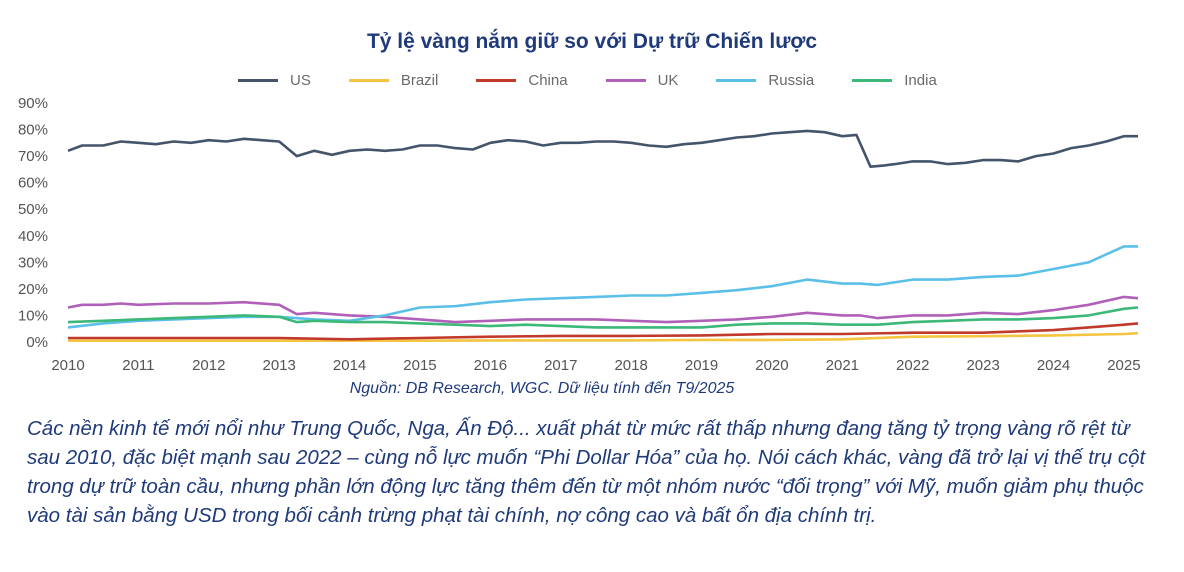 This screenshot has height=572, width=1184. Describe the element at coordinates (67, 365) in the screenshot. I see `x-tick-label: 2010` at that location.